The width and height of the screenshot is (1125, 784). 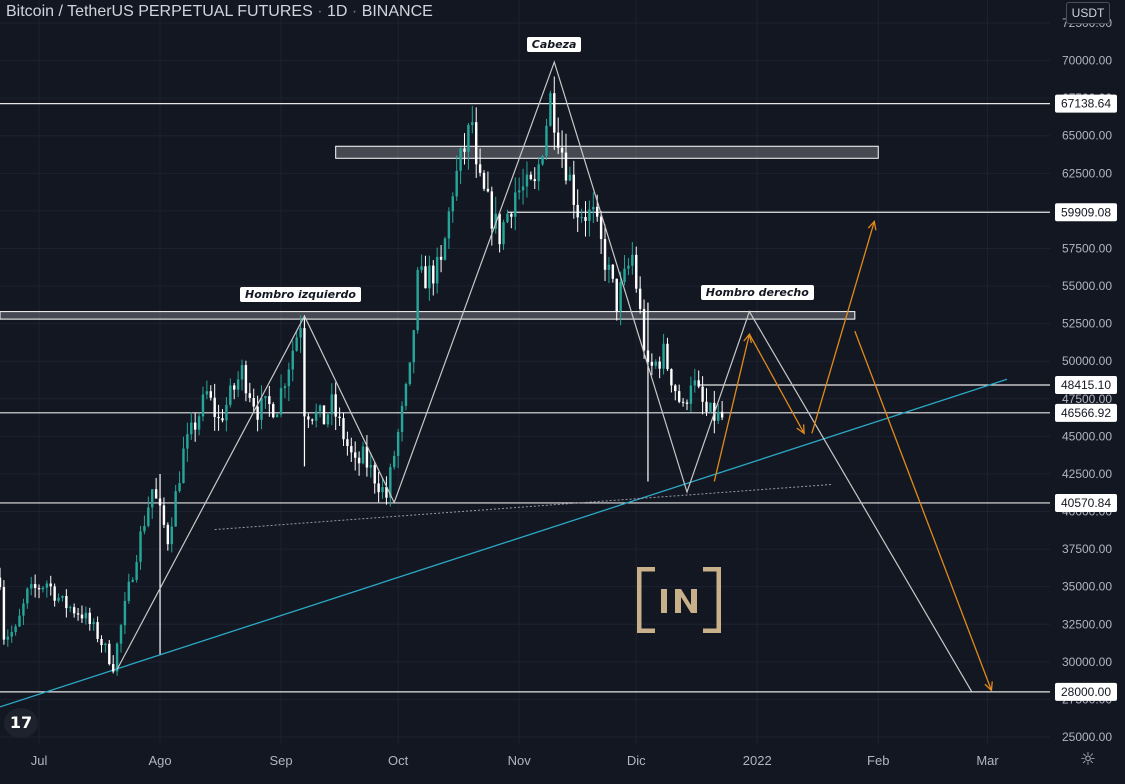 I want to click on price-label: 40570.84, so click(x=1086, y=503).